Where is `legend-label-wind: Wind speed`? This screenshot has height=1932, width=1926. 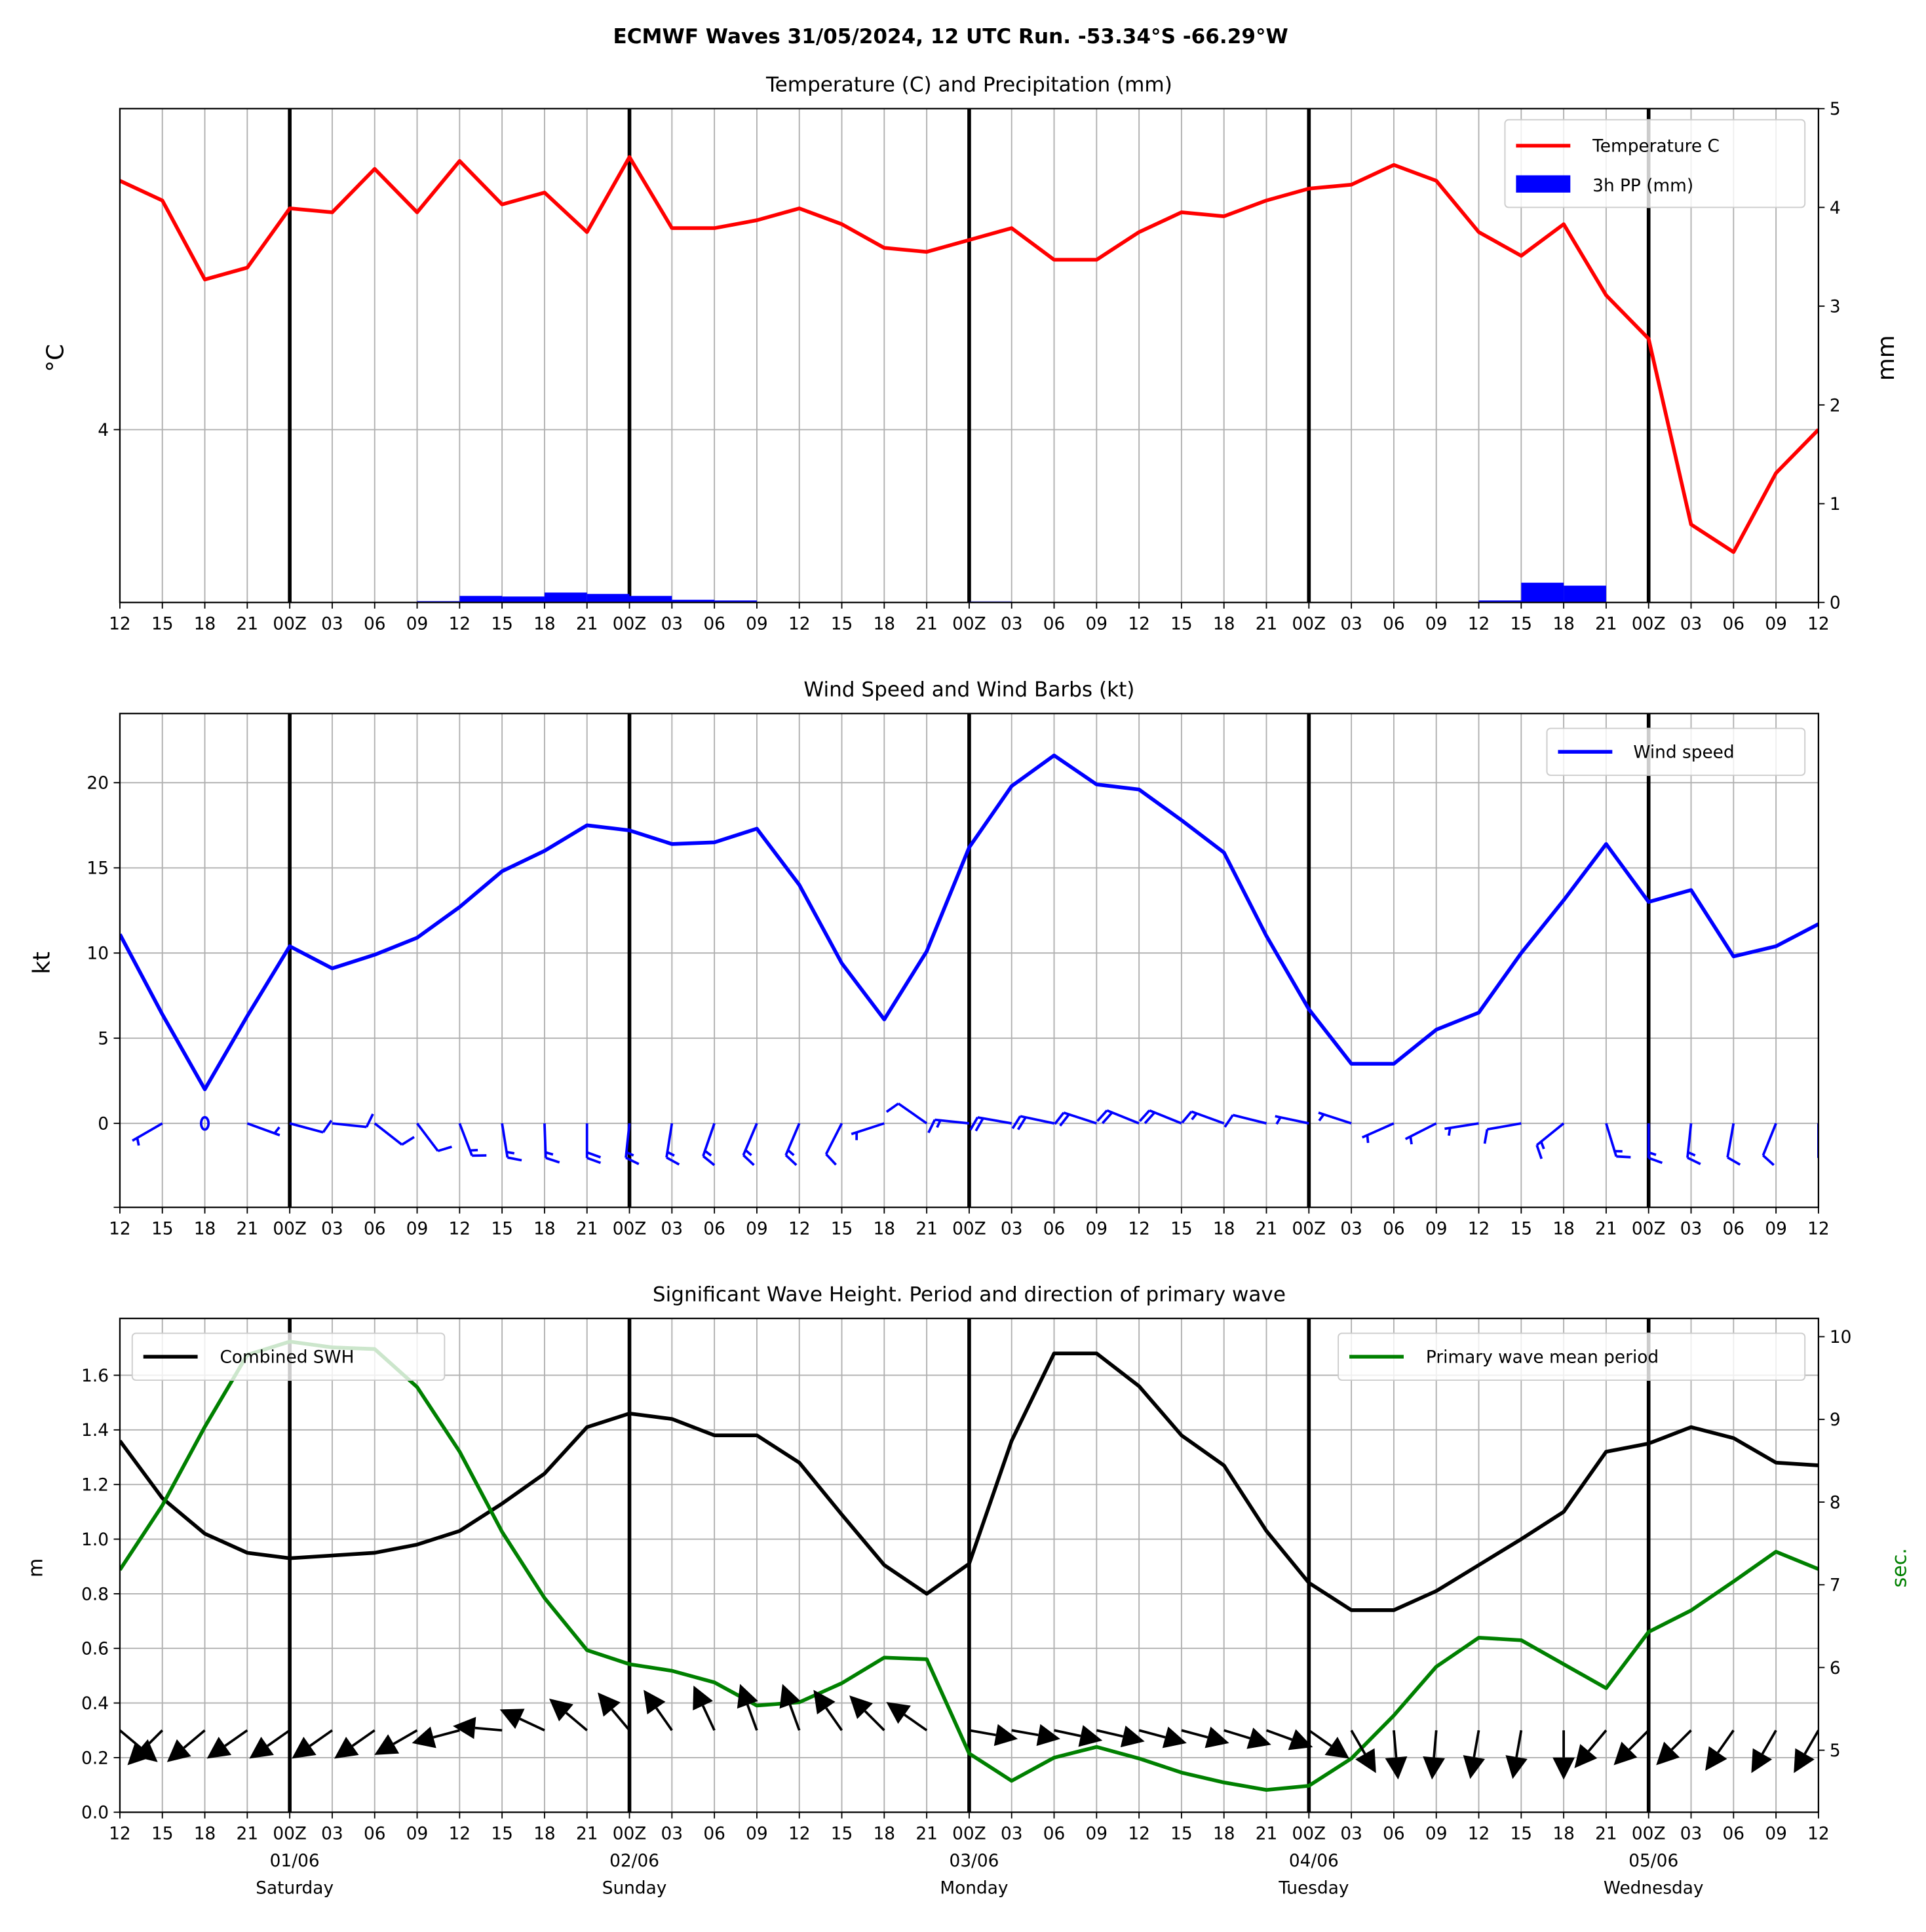
legend-label-wind: Wind speed is located at coordinates (1683, 753).